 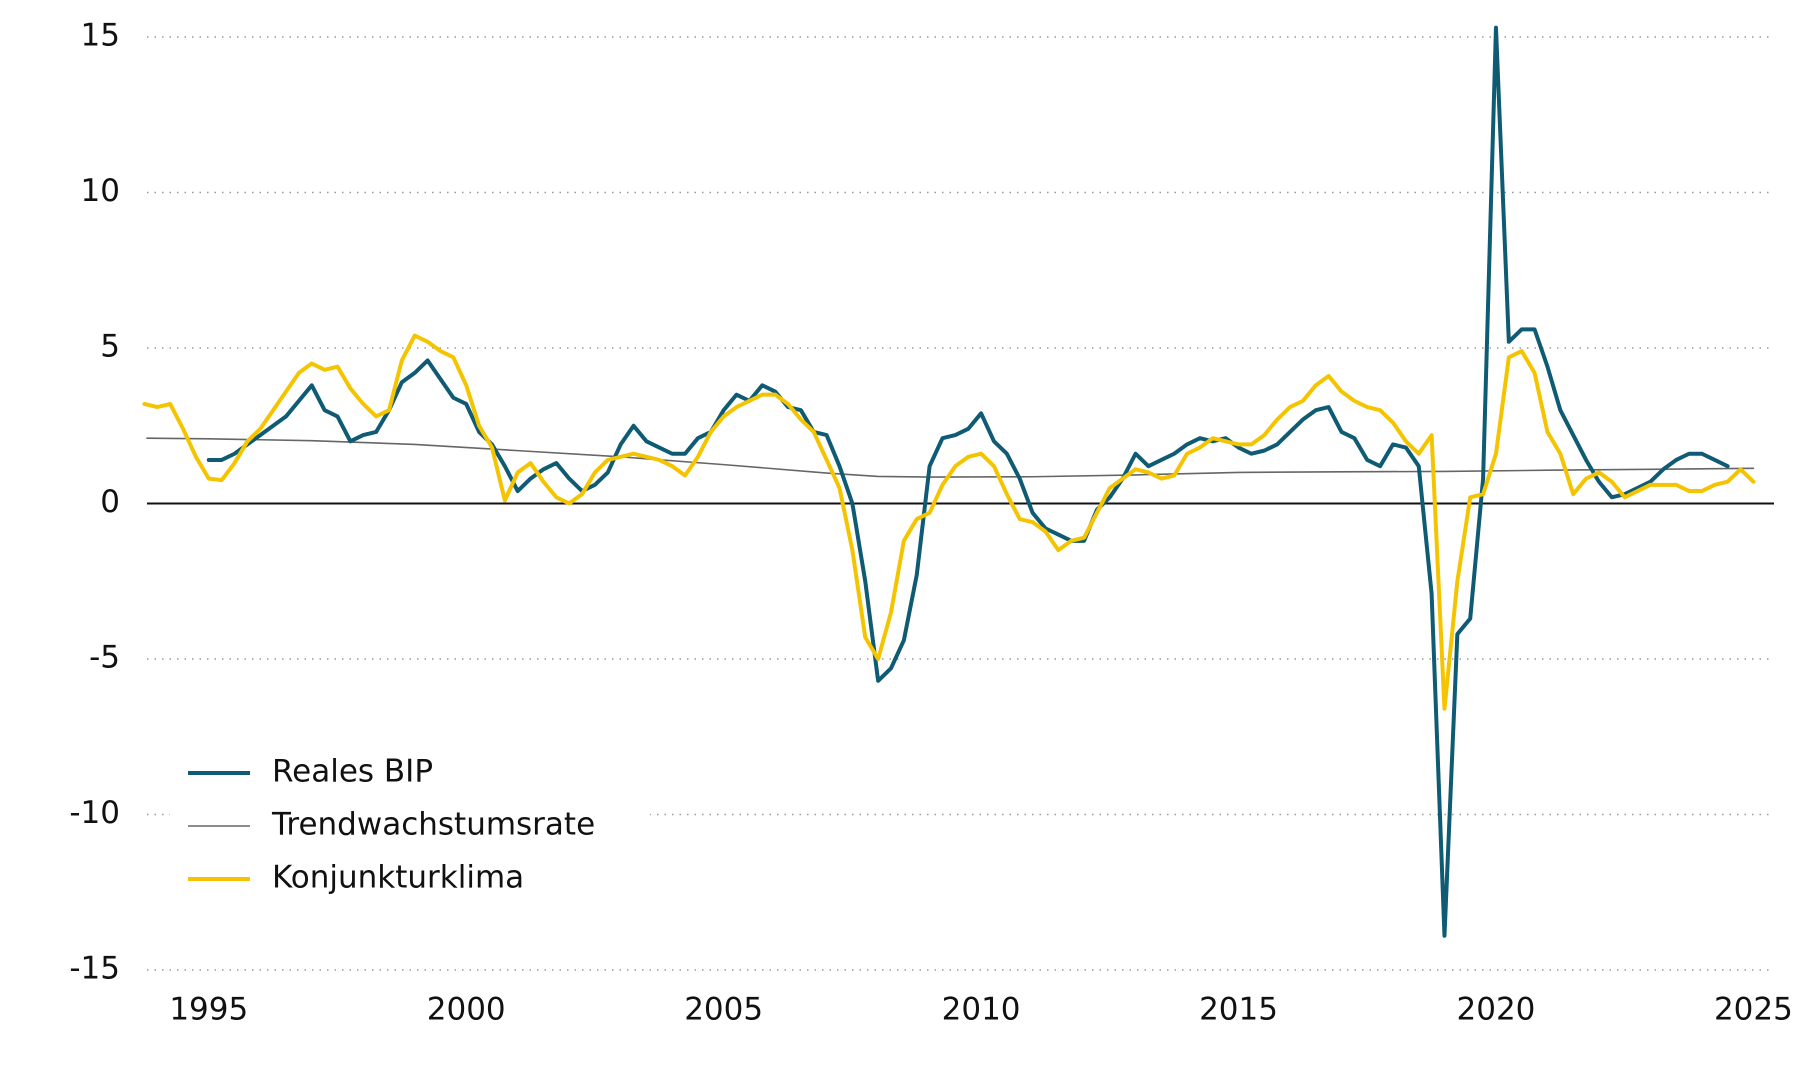 What do you see at coordinates (1238, 1010) in the screenshot?
I see `x-tick-label: 2015` at bounding box center [1238, 1010].